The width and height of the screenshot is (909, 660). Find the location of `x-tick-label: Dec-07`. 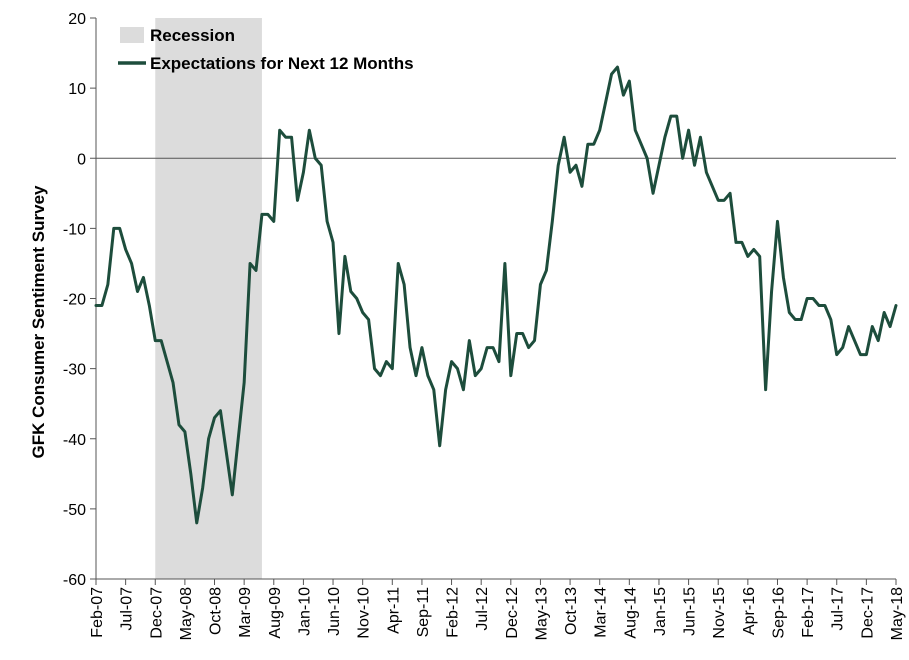

x-tick-label: Dec-07 is located at coordinates (156, 613).